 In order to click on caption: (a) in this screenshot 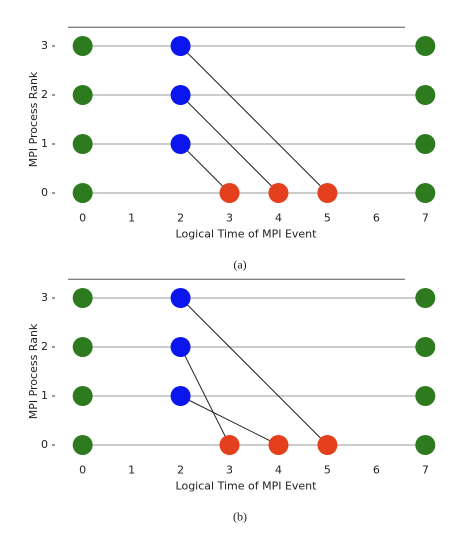, I will do `click(239, 264)`.